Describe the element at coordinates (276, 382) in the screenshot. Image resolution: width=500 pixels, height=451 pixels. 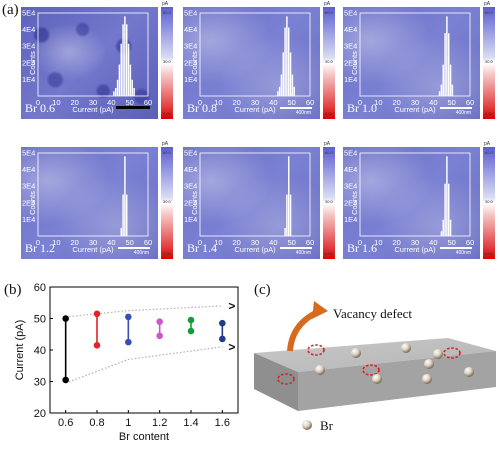
I see `slab-side-left` at that location.